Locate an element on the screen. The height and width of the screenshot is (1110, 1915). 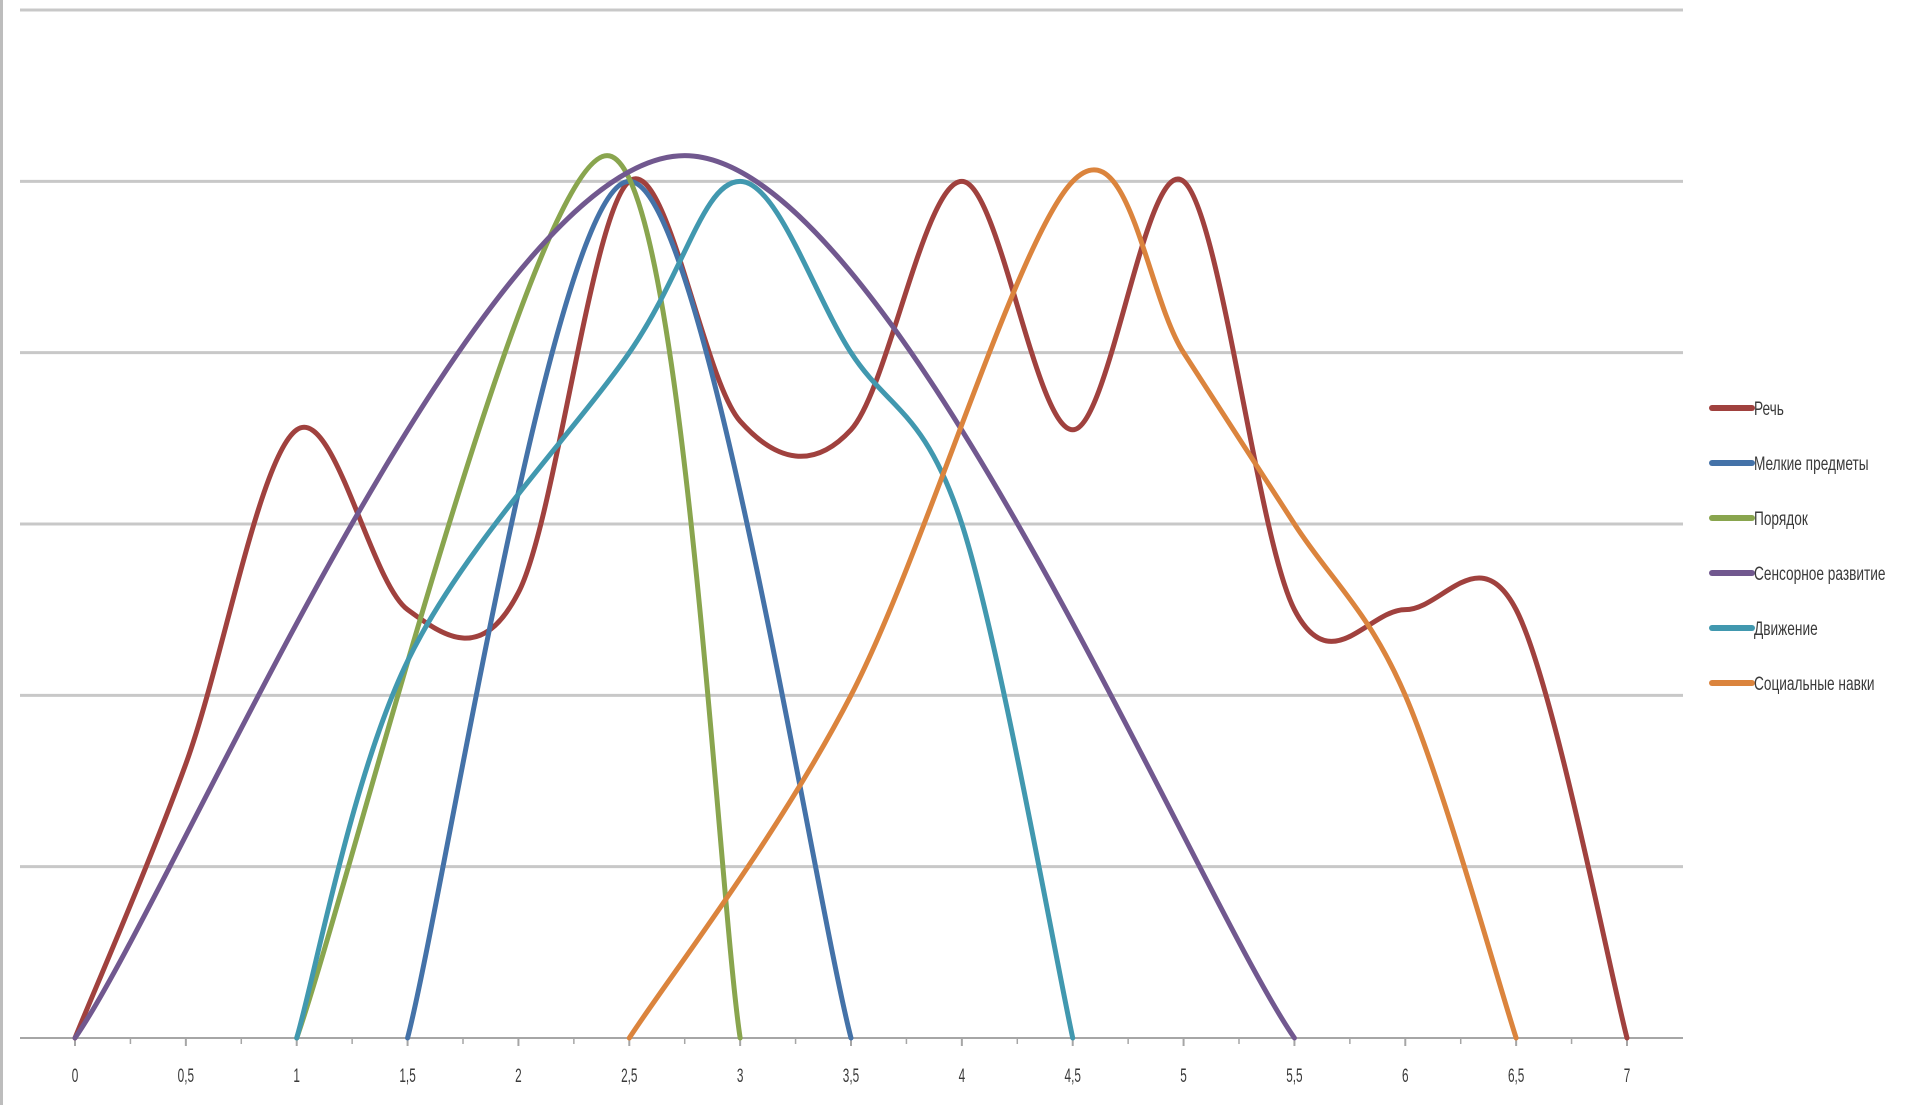
x-tick-label: 4,5 is located at coordinates (1073, 1076).